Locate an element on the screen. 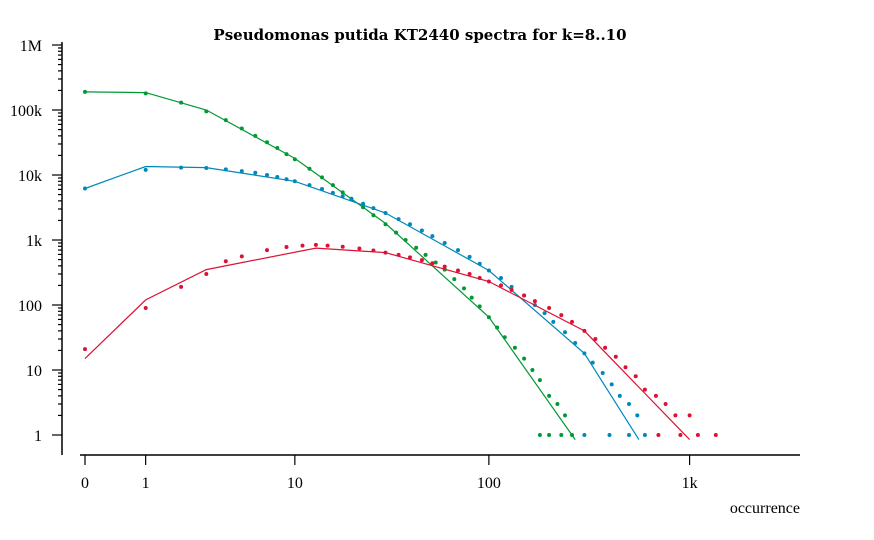  x-tick-label: 1 is located at coordinates (146, 483).